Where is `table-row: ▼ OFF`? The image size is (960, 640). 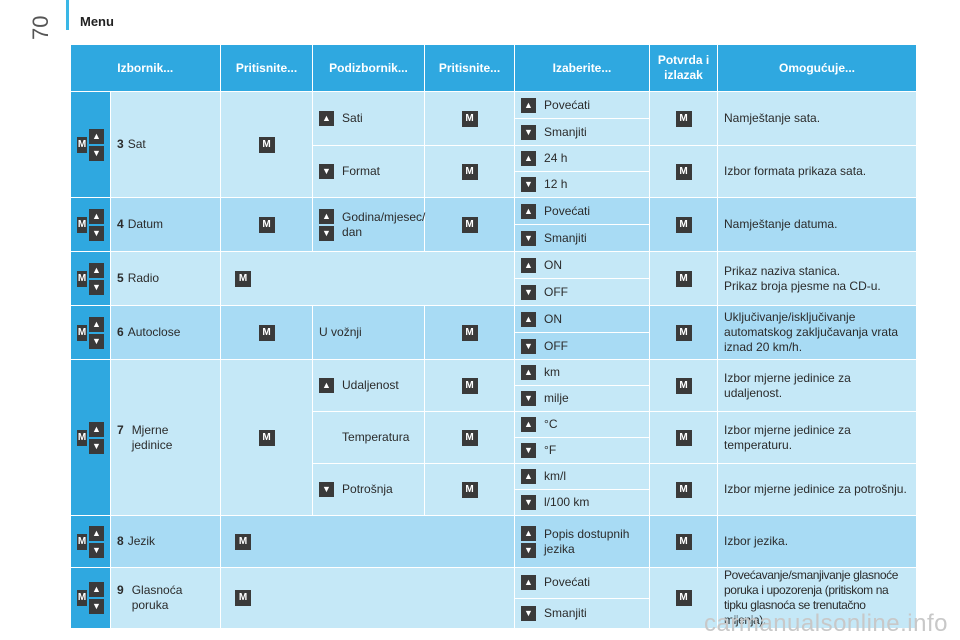
table-row: ▼ OFF is located at coordinates (494, 292).